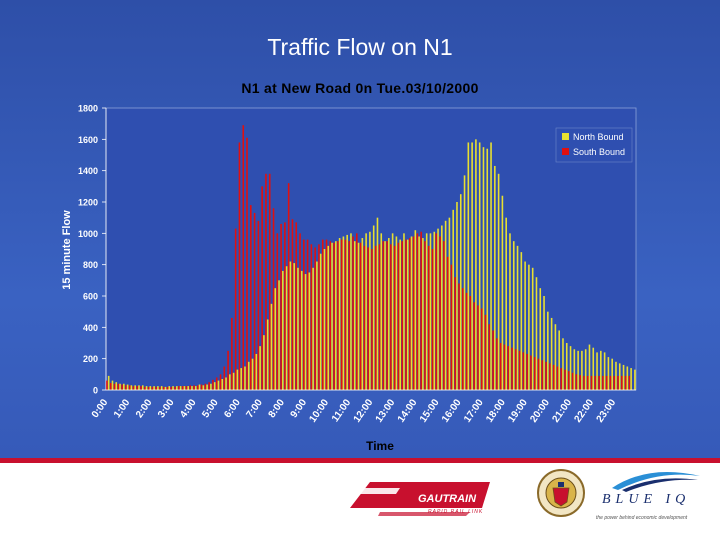 This screenshot has height=540, width=720. I want to click on x-tick-label: 18:00, so click(496, 411).